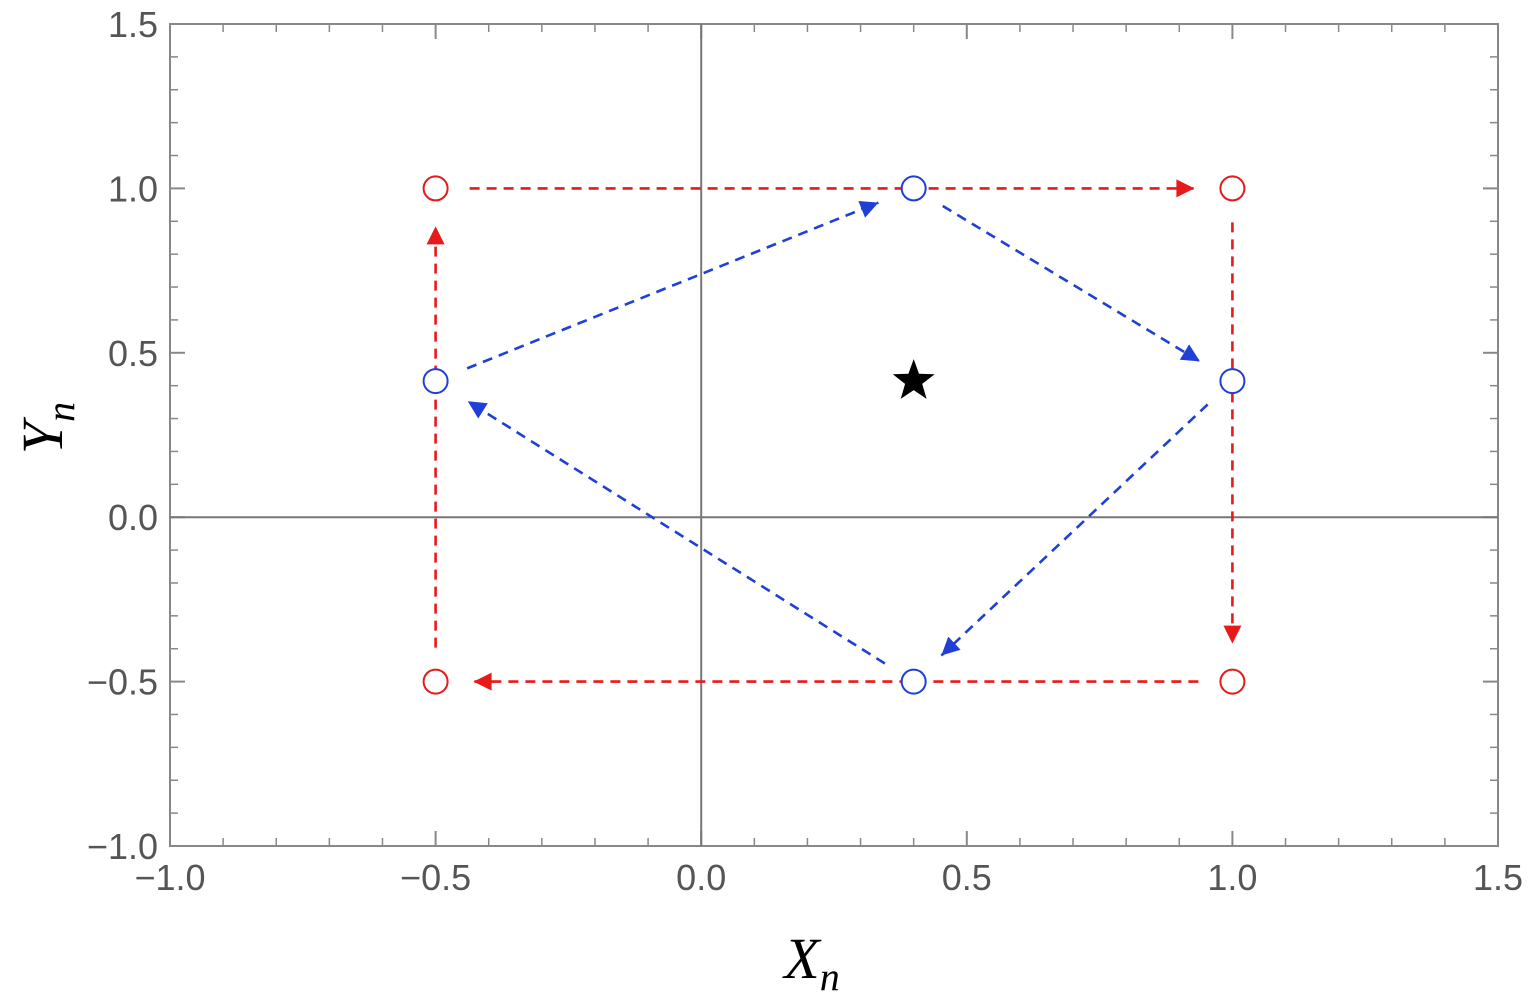 This screenshot has width=1531, height=1000. What do you see at coordinates (133, 353) in the screenshot?
I see `y-tick-label: 0.5` at bounding box center [133, 353].